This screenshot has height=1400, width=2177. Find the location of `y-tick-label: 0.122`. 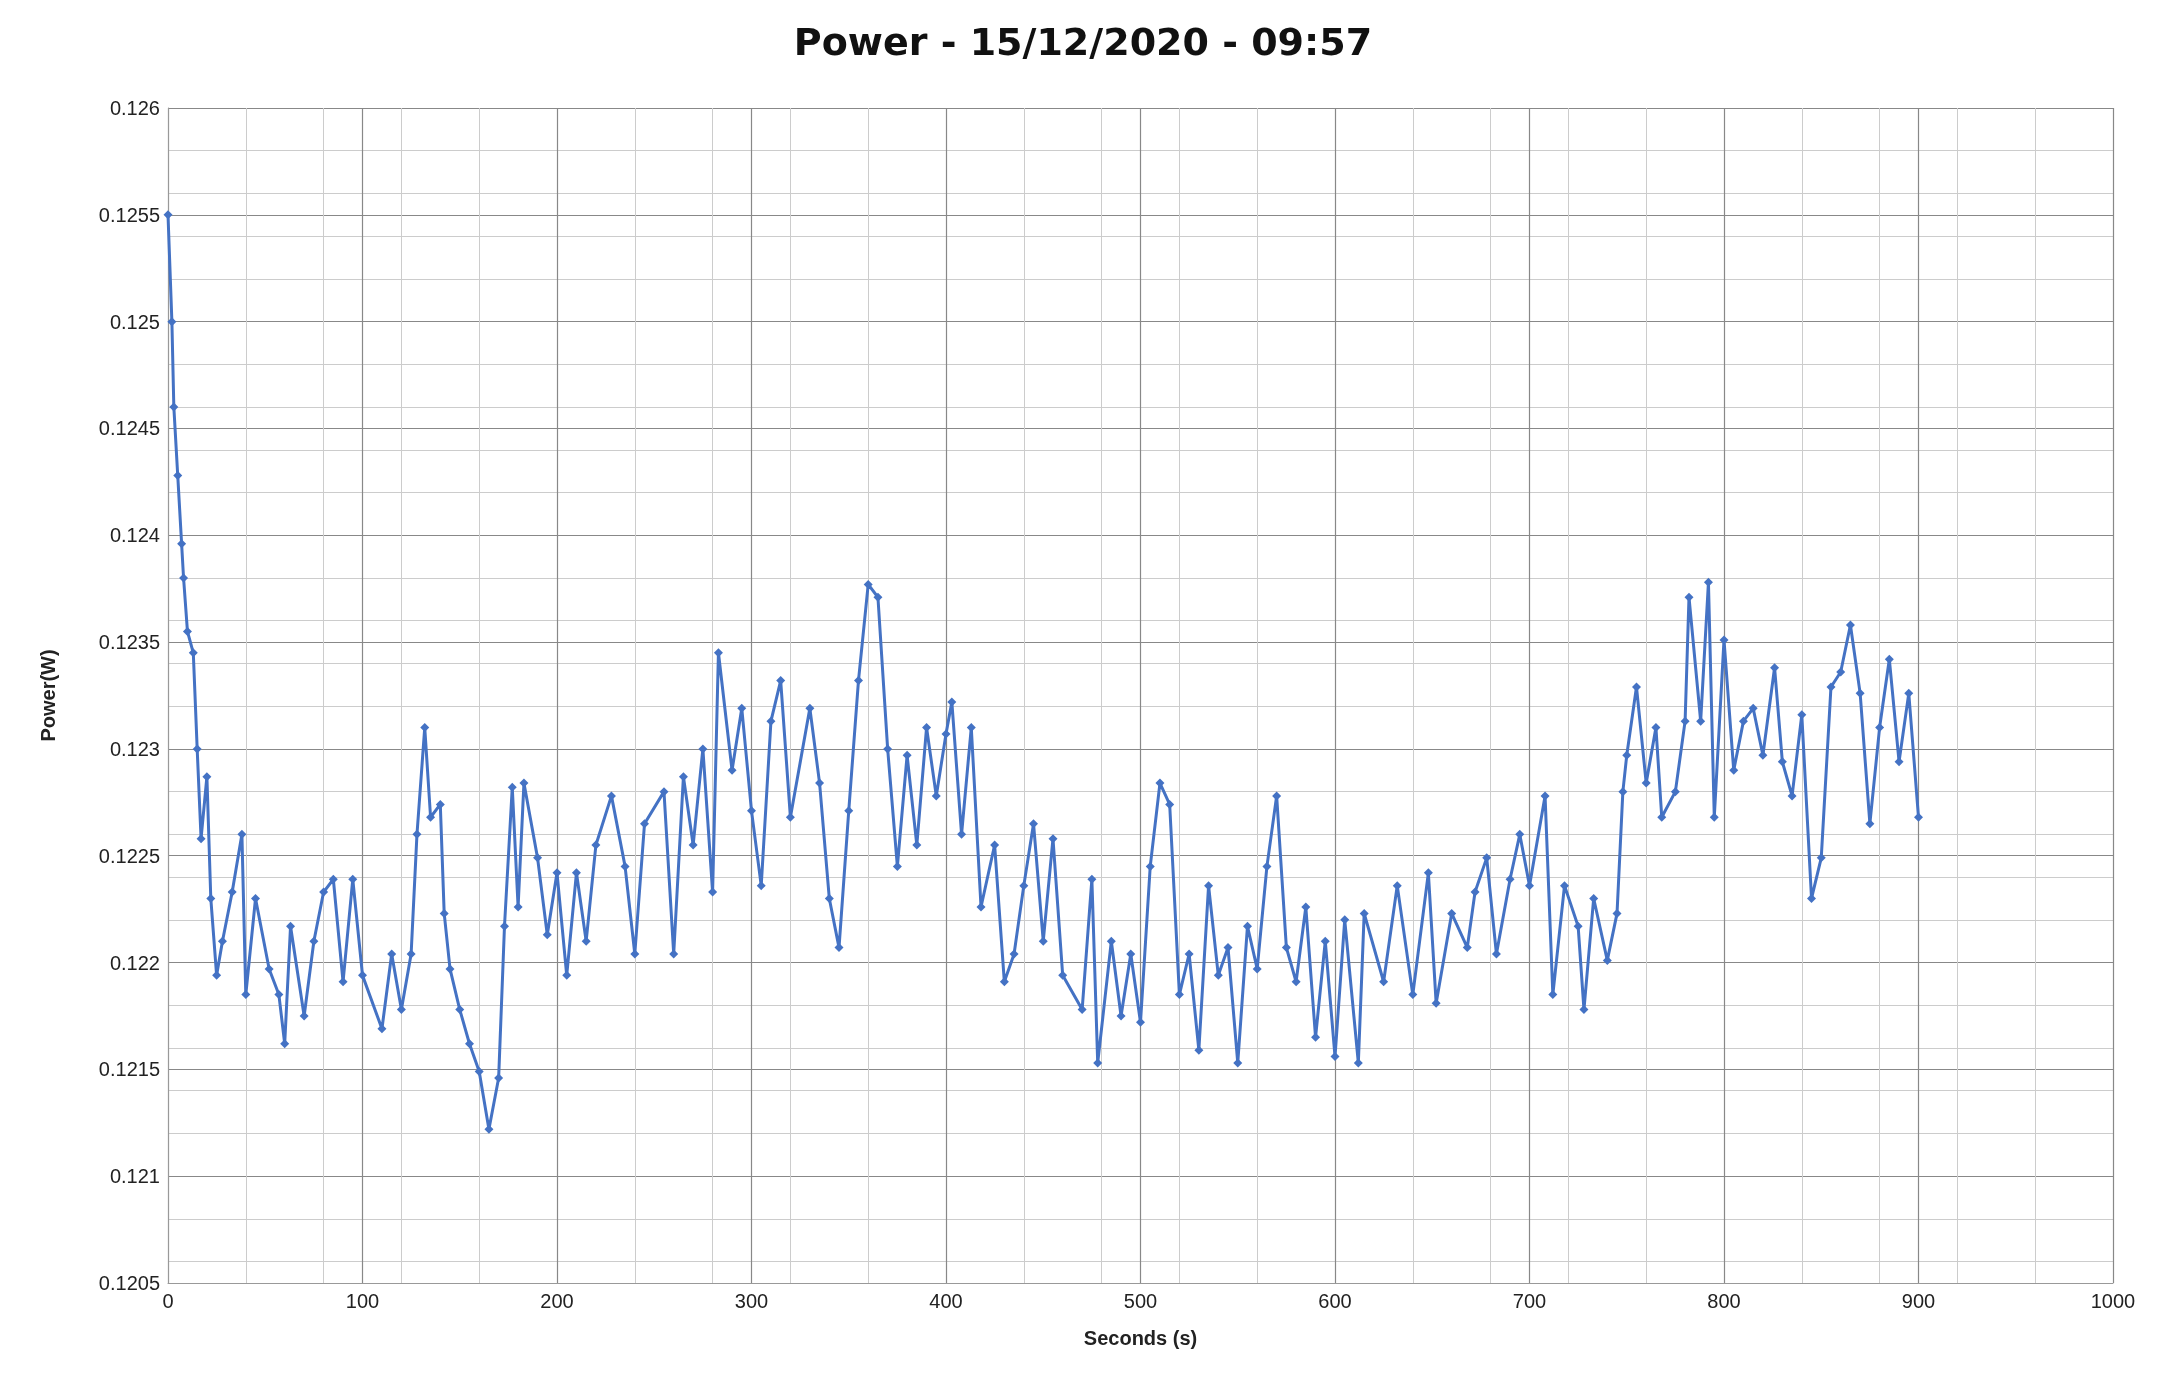

y-tick-label: 0.122 is located at coordinates (134, 962).